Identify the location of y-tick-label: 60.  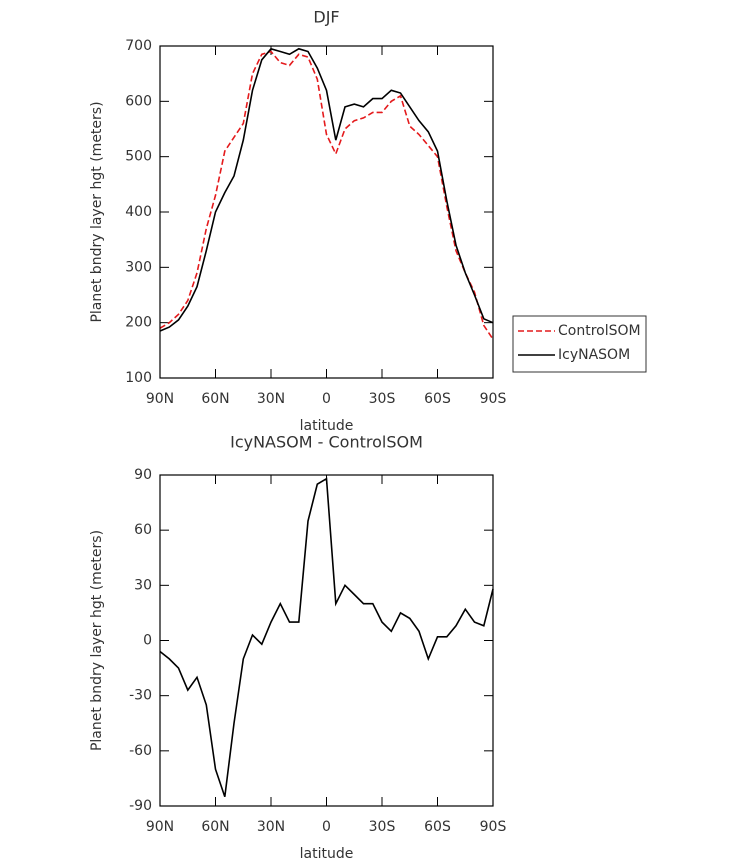
(143, 530).